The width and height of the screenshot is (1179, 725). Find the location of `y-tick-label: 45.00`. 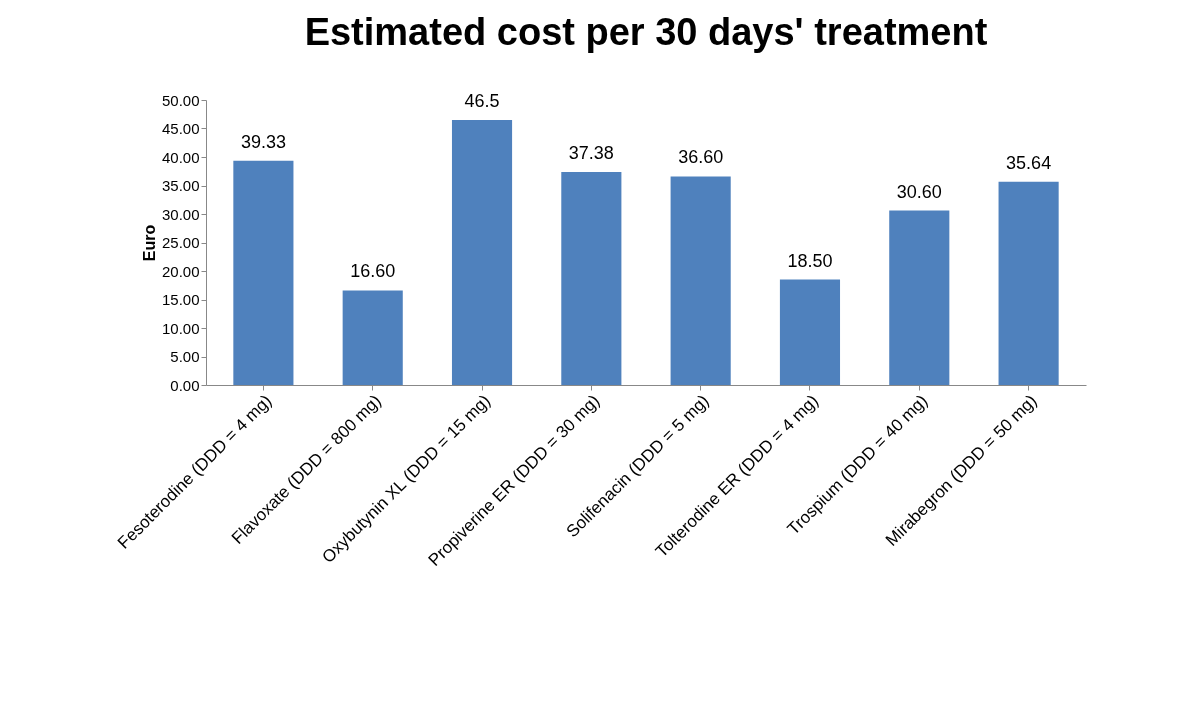

y-tick-label: 45.00 is located at coordinates (180, 128).